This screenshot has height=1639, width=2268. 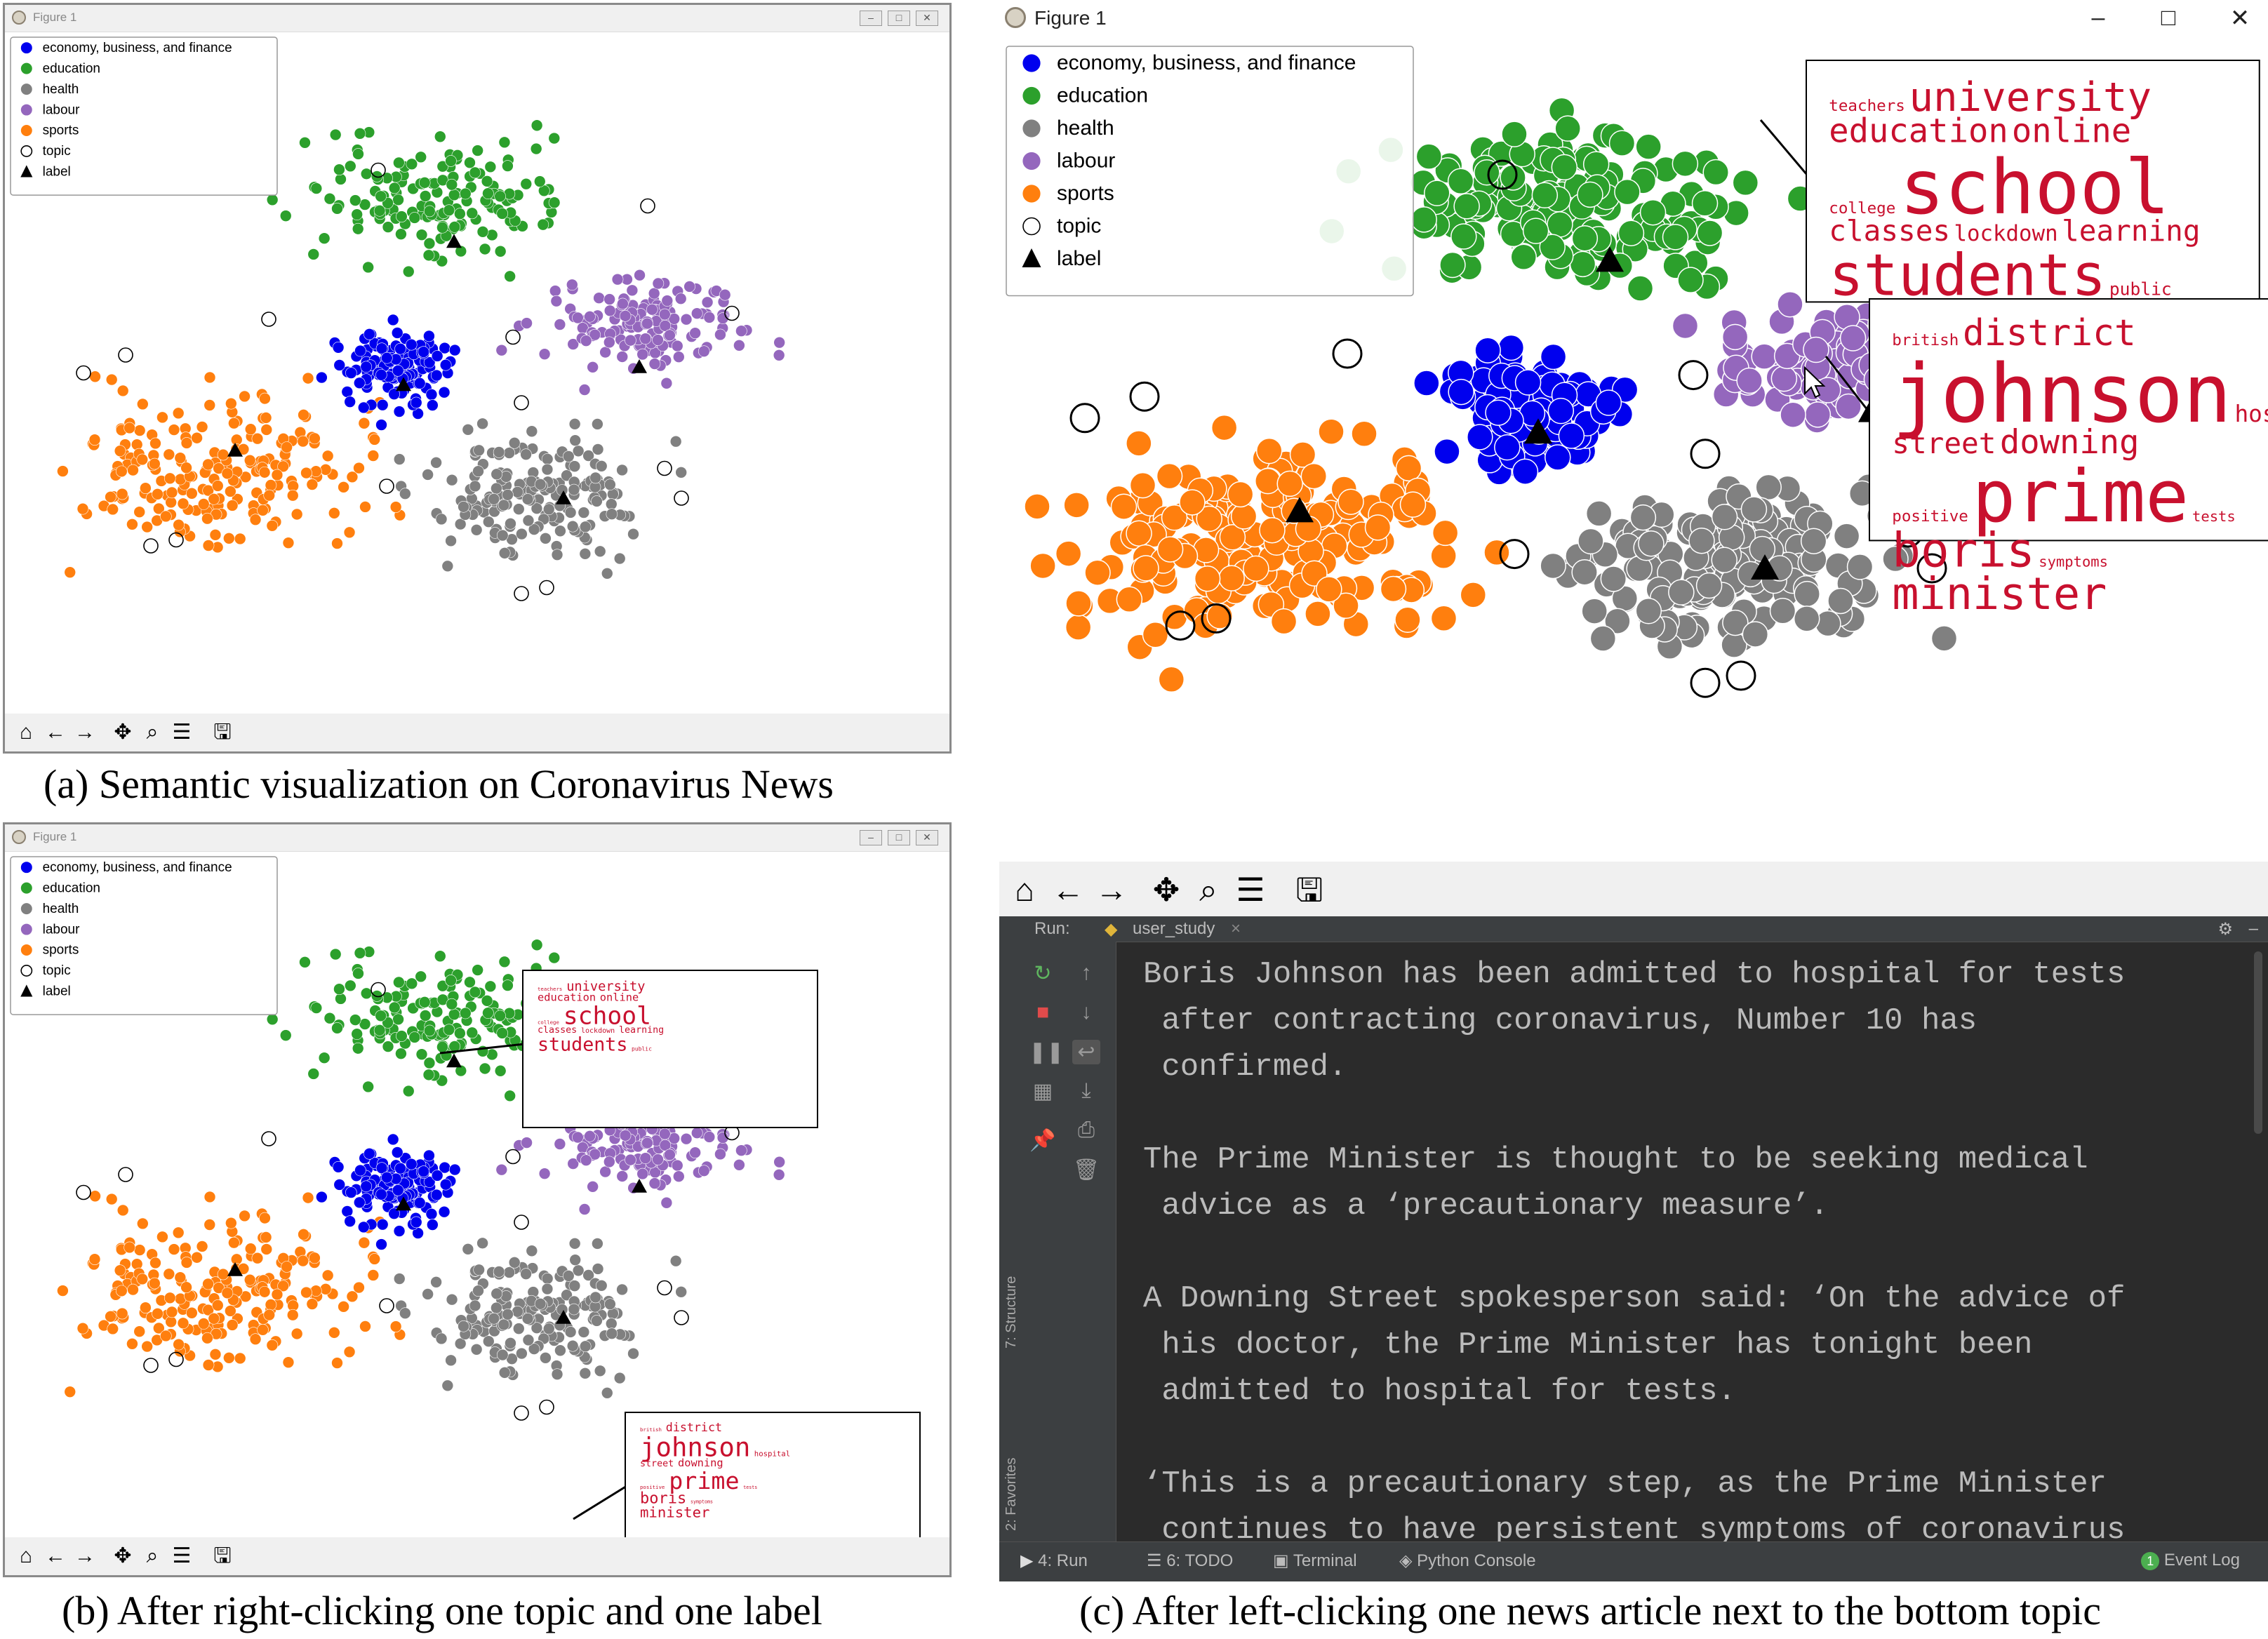 What do you see at coordinates (899, 18) in the screenshot?
I see `maximize-button: □` at bounding box center [899, 18].